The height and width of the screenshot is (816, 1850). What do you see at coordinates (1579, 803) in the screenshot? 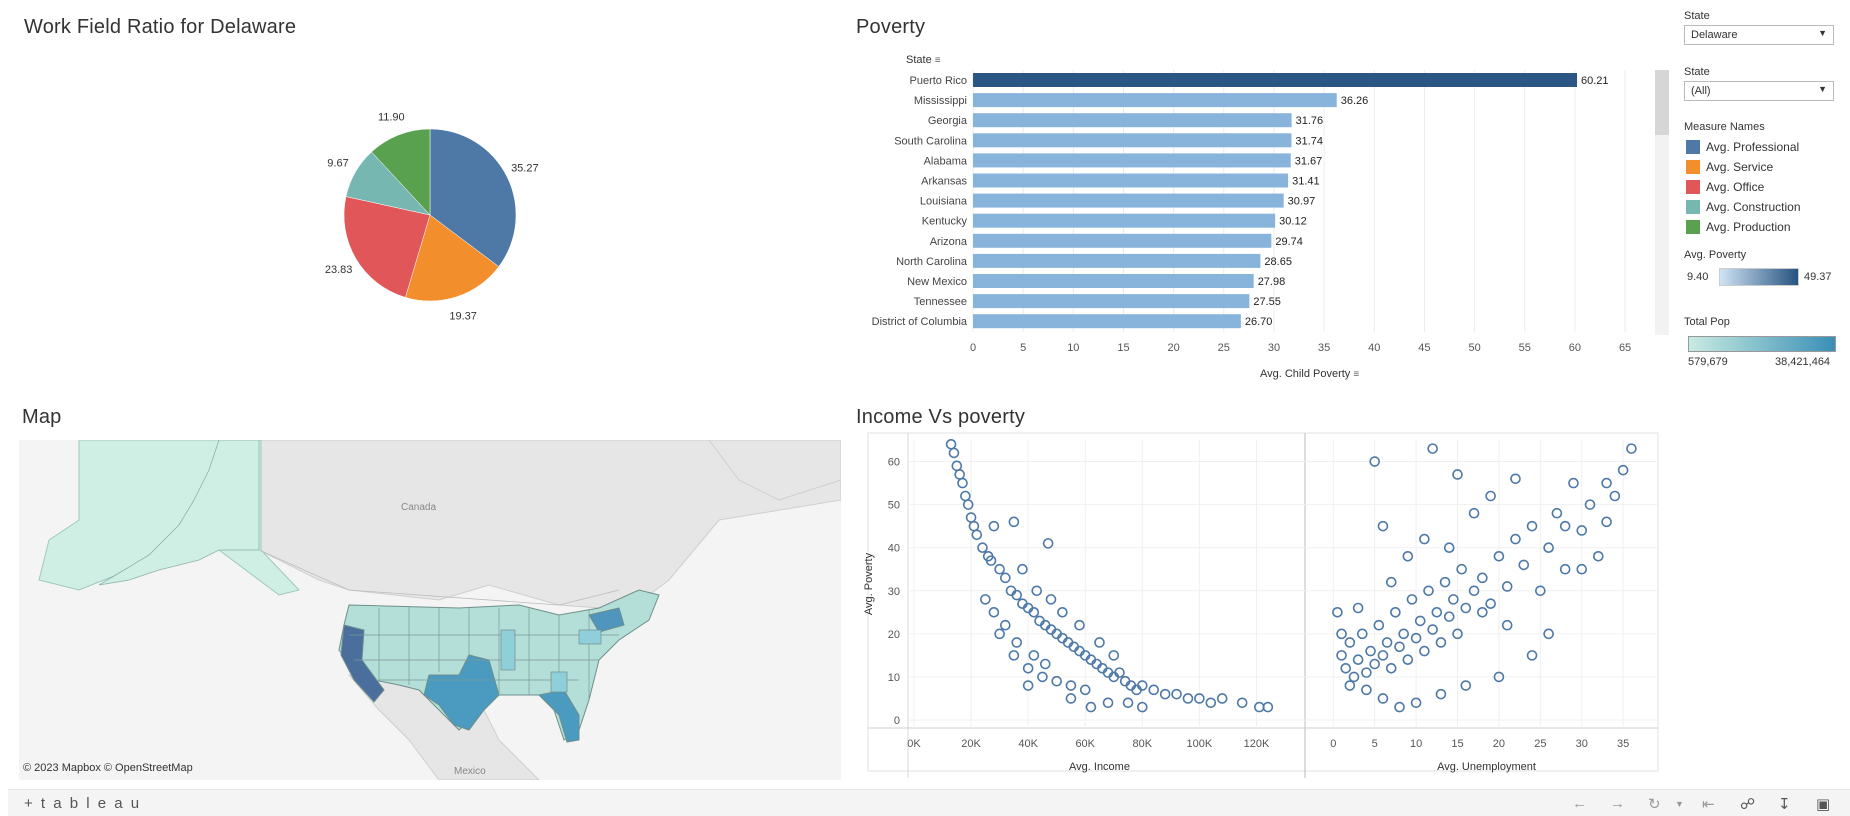
I see `undo-icon: ←` at bounding box center [1579, 803].